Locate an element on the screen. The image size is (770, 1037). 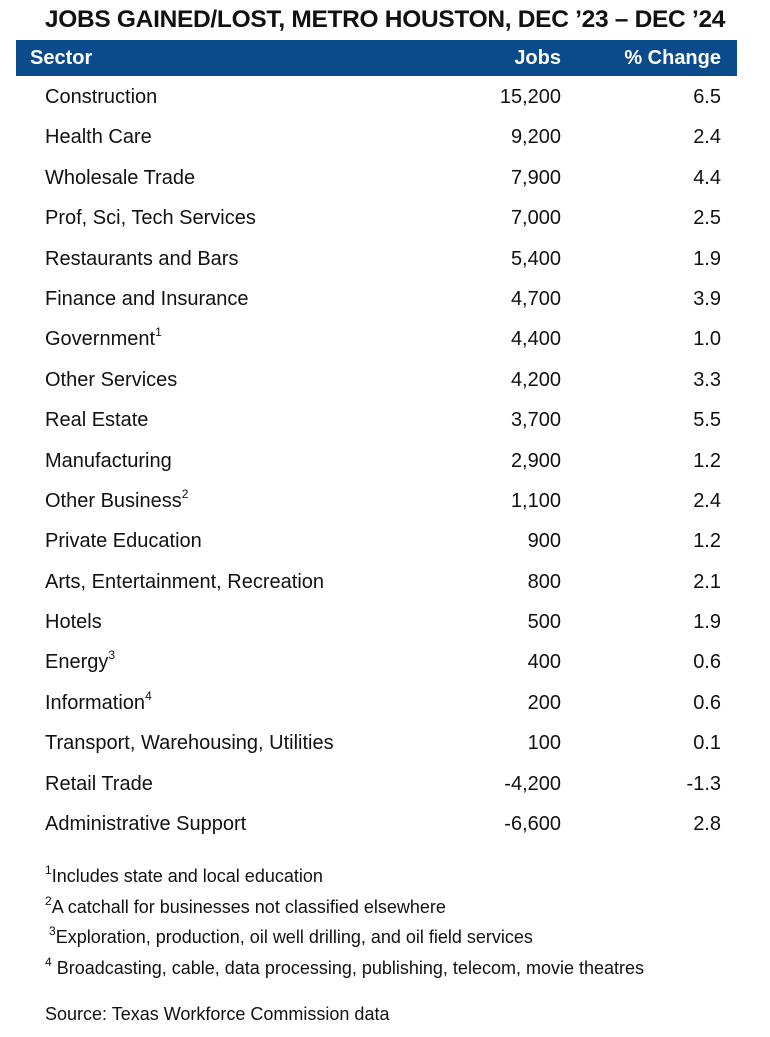
jobs-cell: 800 is located at coordinates (544, 581).